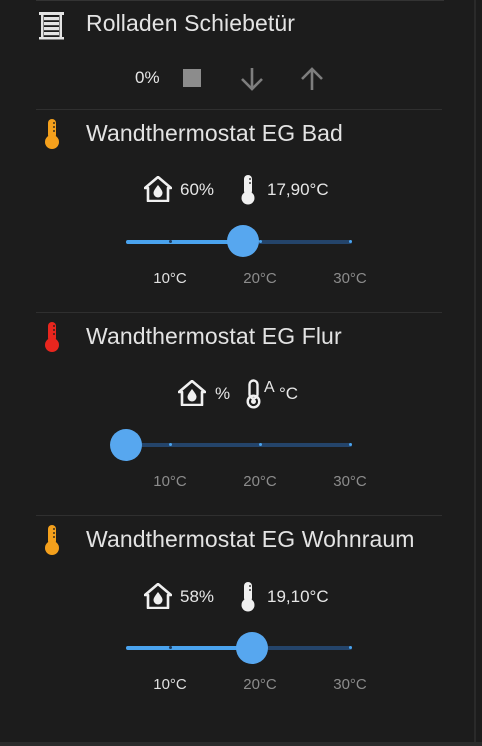 The width and height of the screenshot is (482, 746). What do you see at coordinates (214, 133) in the screenshot?
I see `thermostat-title: Wandthermostat EG Bad` at bounding box center [214, 133].